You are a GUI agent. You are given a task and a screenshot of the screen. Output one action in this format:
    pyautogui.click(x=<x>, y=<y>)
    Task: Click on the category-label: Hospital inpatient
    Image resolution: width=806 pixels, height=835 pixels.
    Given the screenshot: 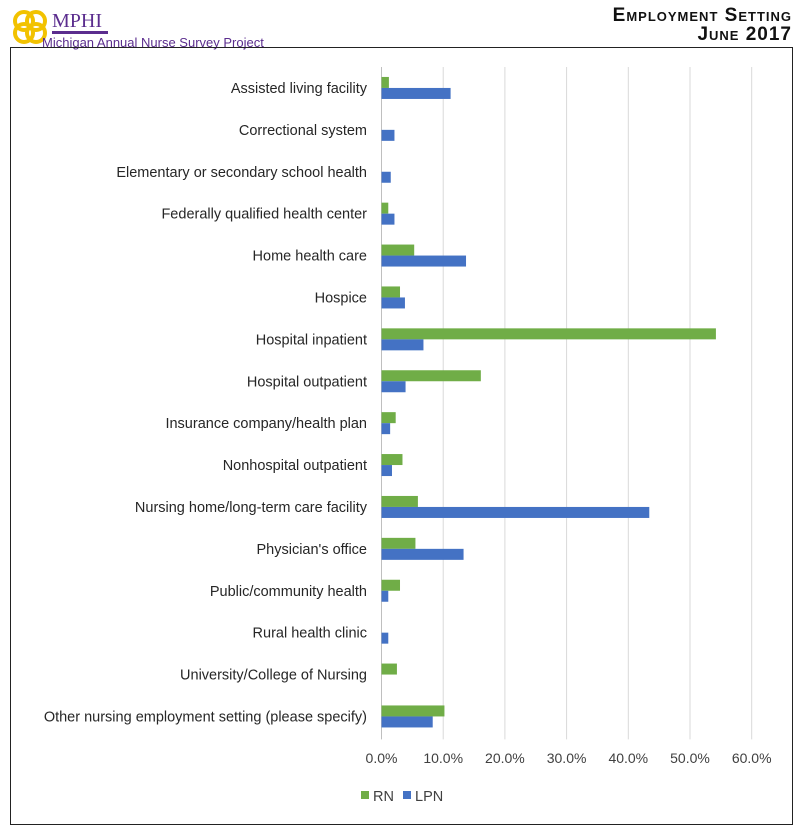 What is the action you would take?
    pyautogui.click(x=311, y=340)
    